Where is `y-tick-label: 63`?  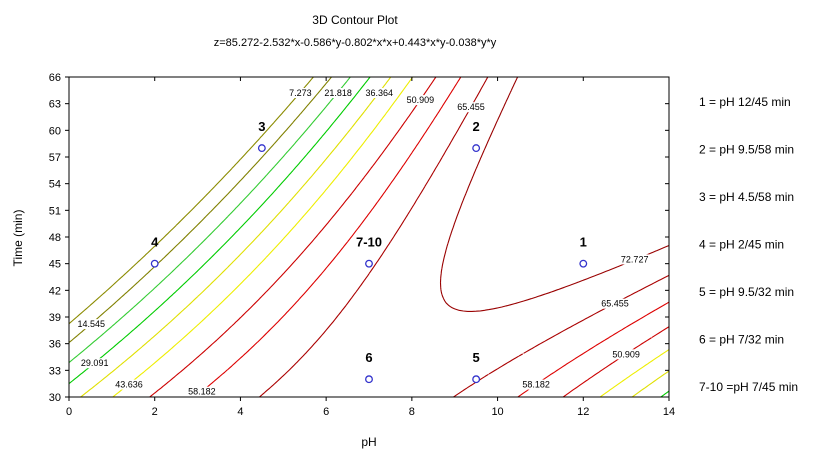
y-tick-label: 63 is located at coordinates (55, 105).